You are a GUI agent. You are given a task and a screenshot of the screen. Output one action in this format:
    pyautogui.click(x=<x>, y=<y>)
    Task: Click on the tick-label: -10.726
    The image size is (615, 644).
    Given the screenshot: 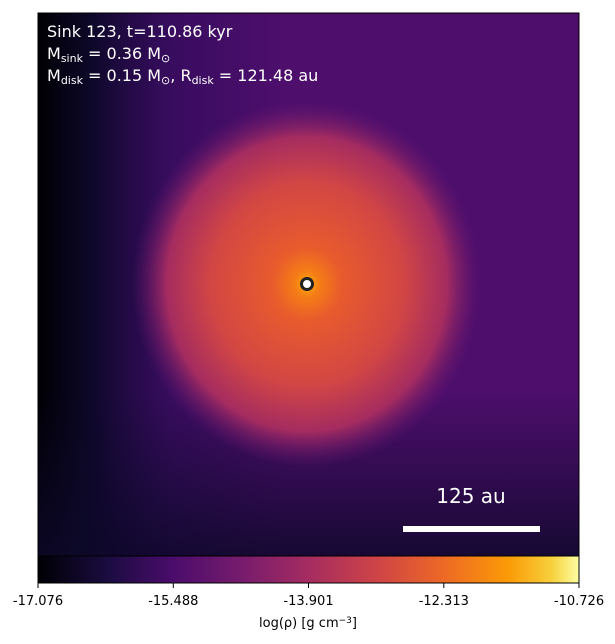 What is the action you would take?
    pyautogui.click(x=579, y=601)
    